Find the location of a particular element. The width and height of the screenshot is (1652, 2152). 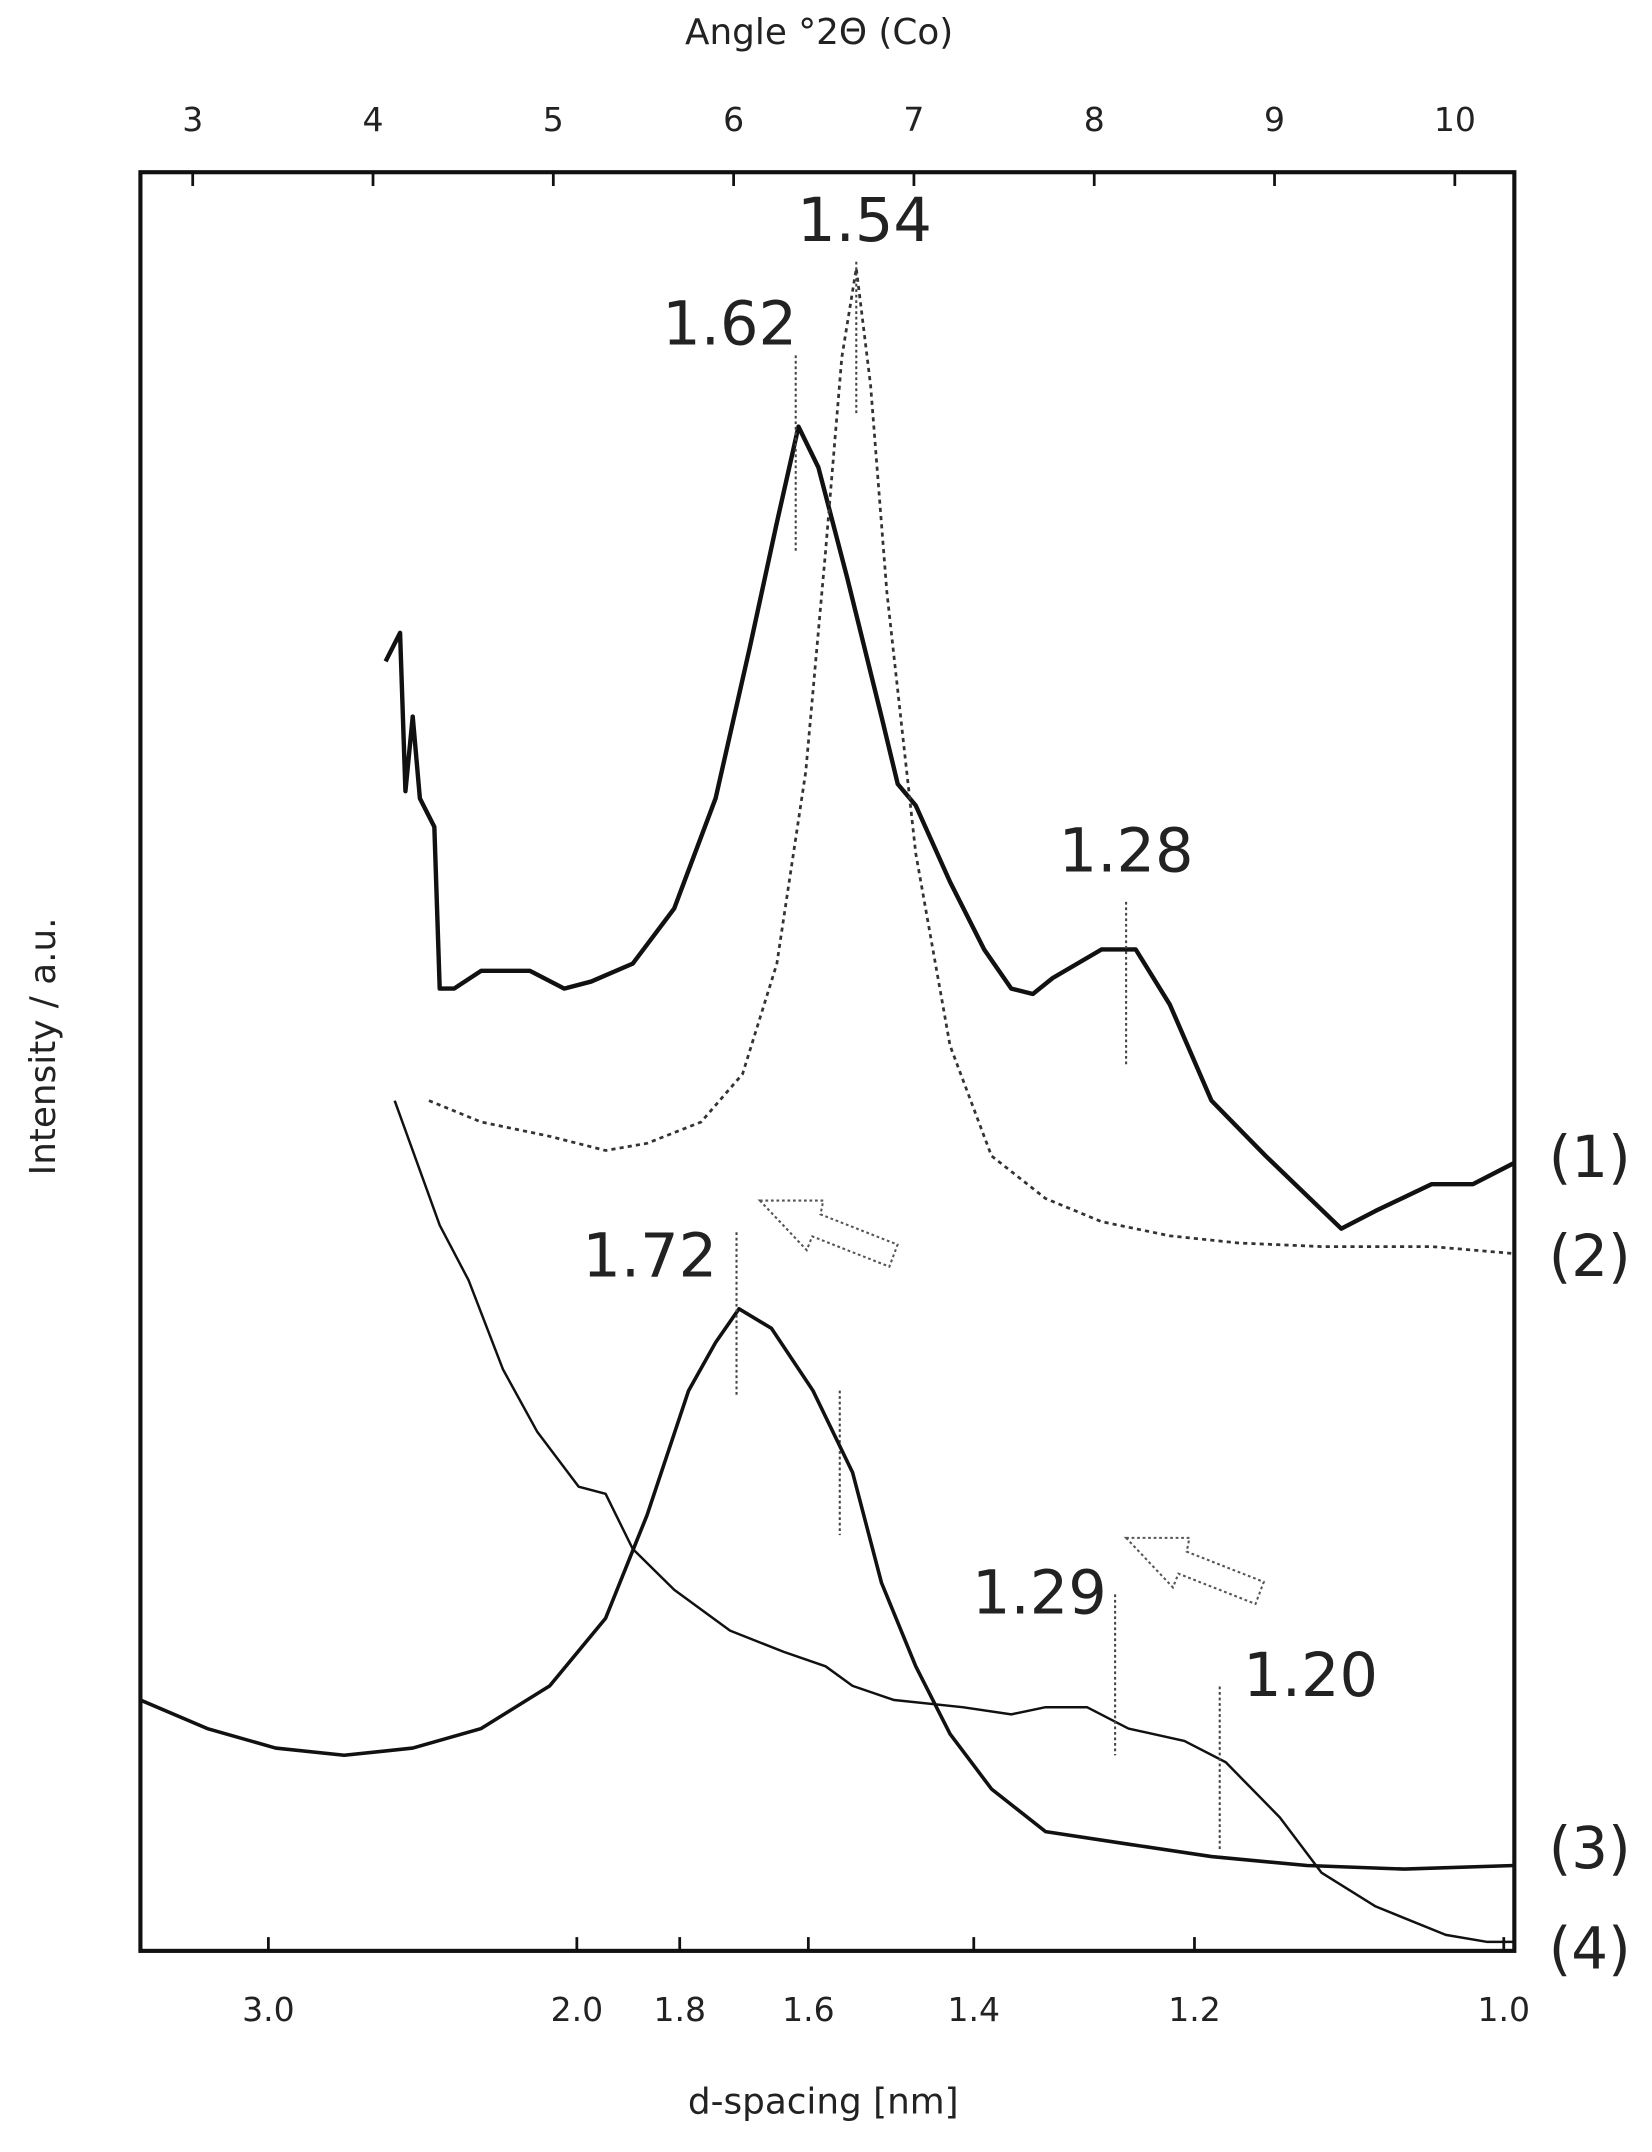

x2-axis-title: d-spacing [nm] is located at coordinates (823, 2101).